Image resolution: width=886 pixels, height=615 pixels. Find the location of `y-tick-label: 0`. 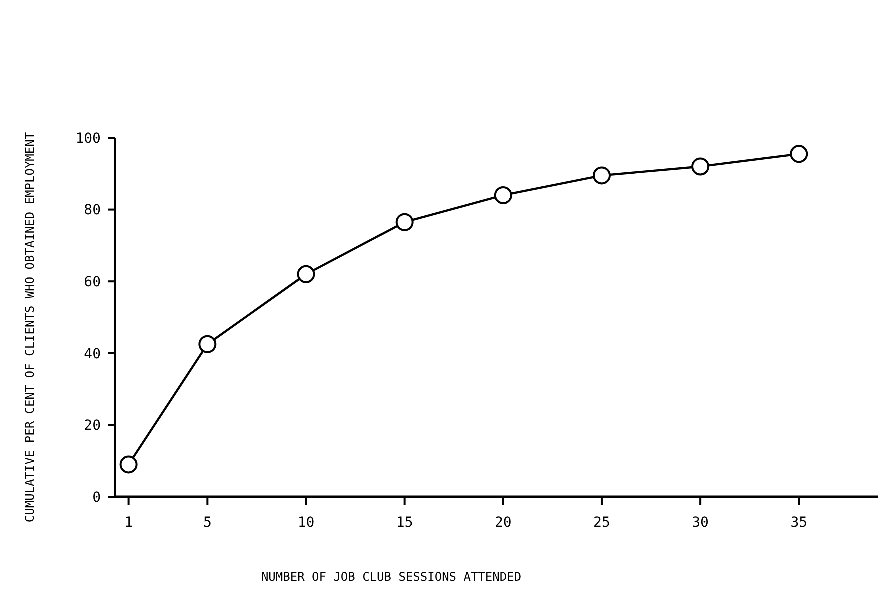

y-tick-label: 0 is located at coordinates (96, 498).